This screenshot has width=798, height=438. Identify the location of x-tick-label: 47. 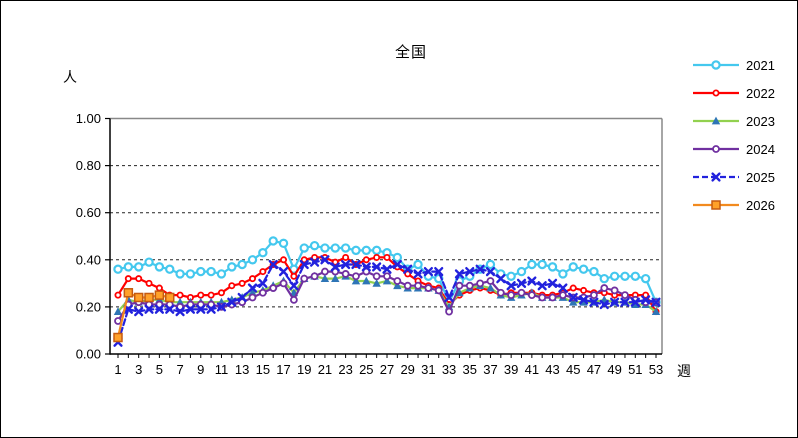
(594, 369).